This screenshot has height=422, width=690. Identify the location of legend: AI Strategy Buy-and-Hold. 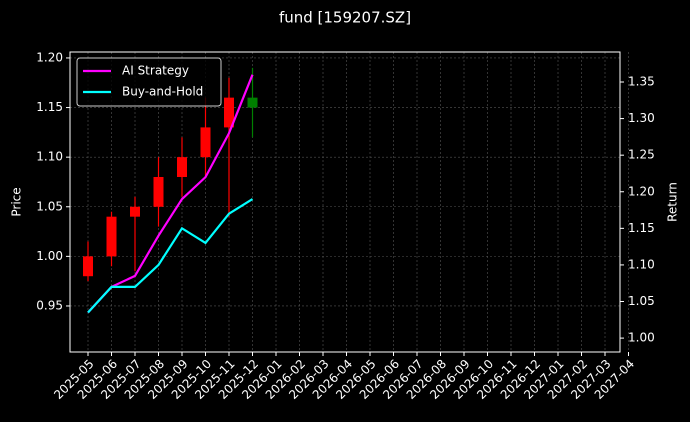
(149, 82).